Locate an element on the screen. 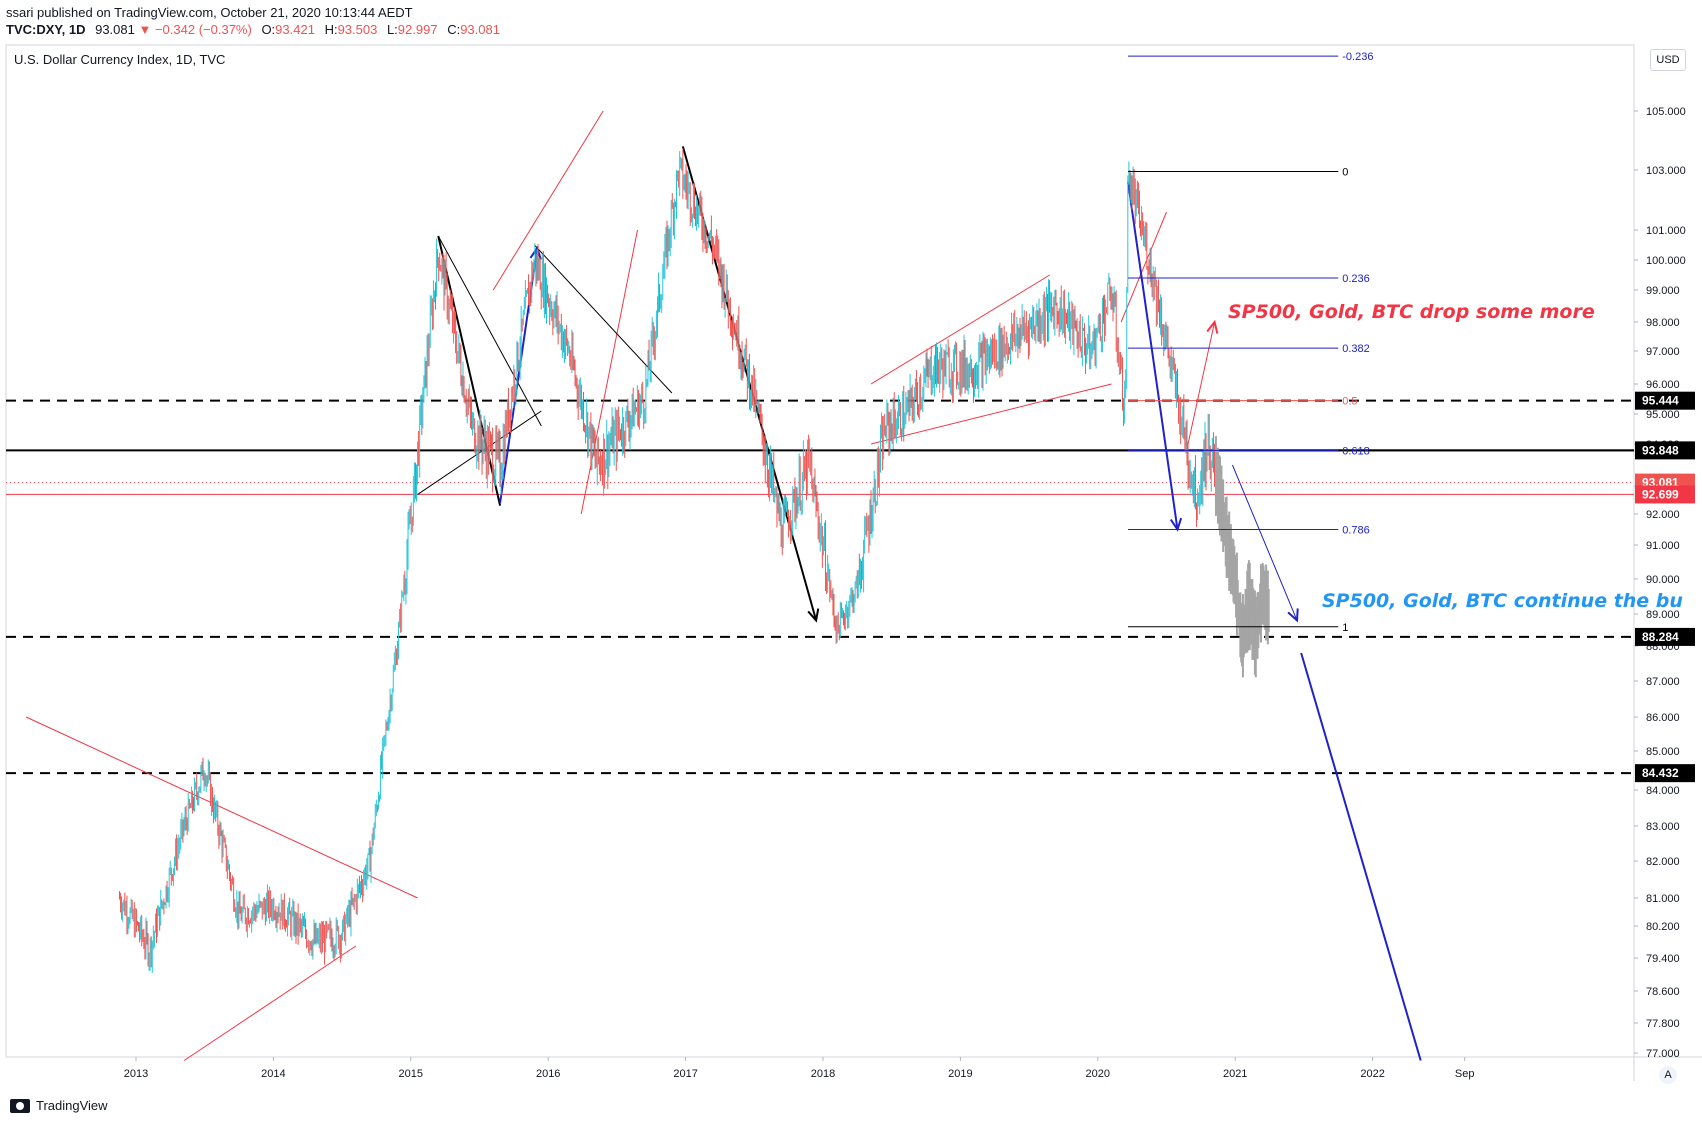 The image size is (1702, 1125). price-tag-line-text: 92.699 is located at coordinates (1660, 494).